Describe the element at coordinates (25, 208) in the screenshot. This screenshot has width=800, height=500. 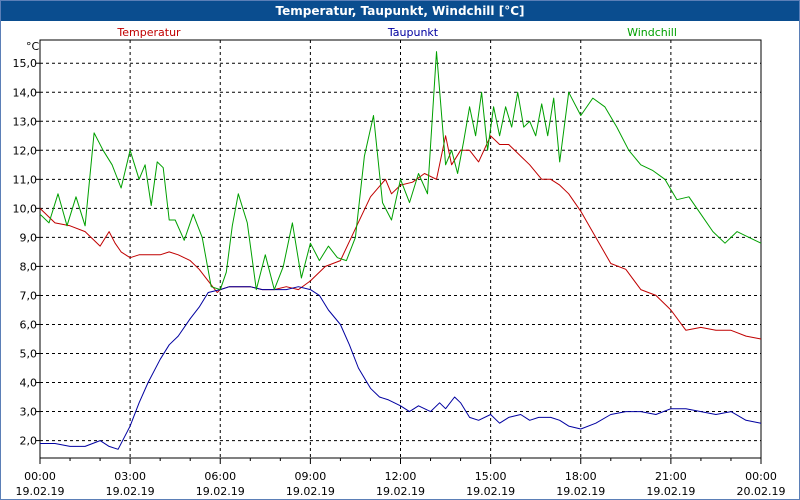
I see `y-tick-label: 10,0` at that location.